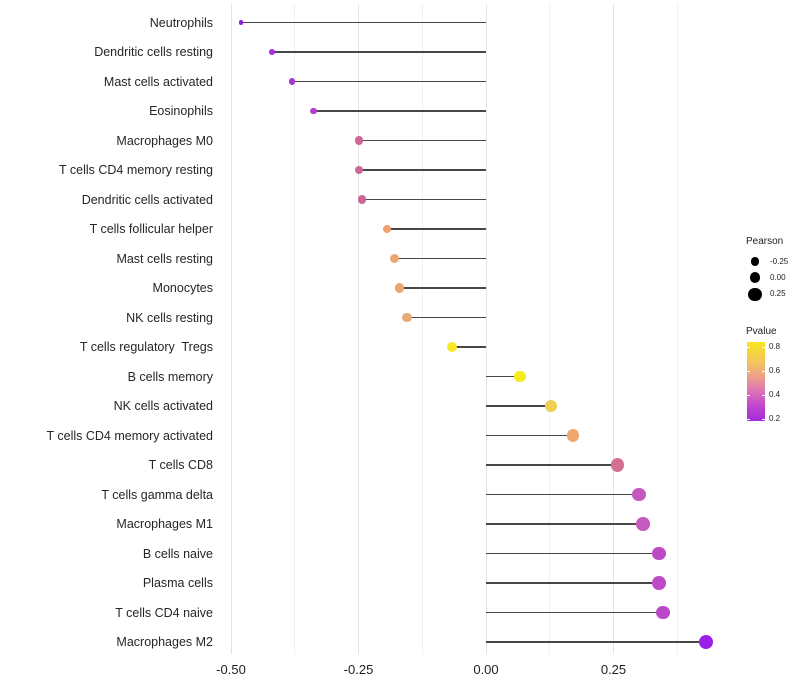  I want to click on colorbar-tick-label: 0.2, so click(775, 418).